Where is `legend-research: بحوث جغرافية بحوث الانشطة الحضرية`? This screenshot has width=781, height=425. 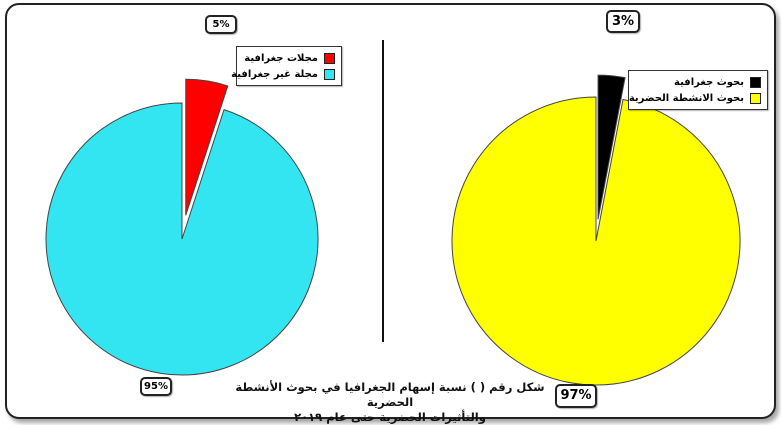 legend-research: بحوث جغرافية بحوث الانشطة الحضرية is located at coordinates (698, 90).